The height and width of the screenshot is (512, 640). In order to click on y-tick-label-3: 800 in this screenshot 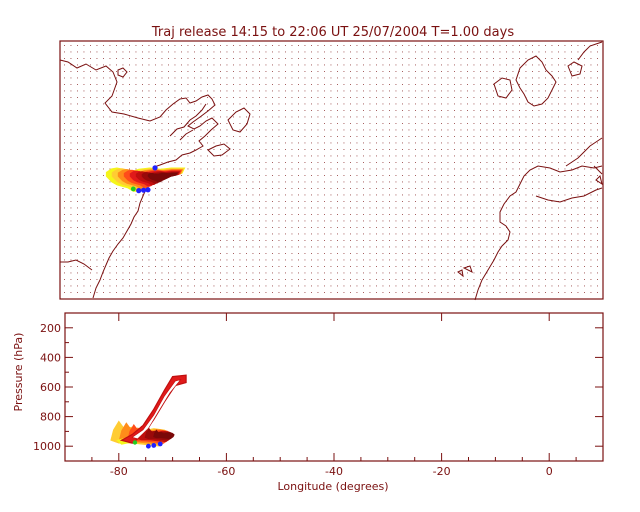, I will do `click(50, 417)`.